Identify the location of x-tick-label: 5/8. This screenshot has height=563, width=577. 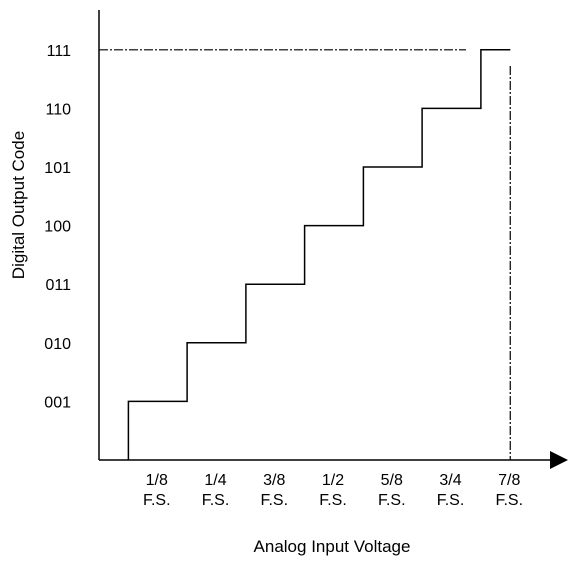
(392, 480).